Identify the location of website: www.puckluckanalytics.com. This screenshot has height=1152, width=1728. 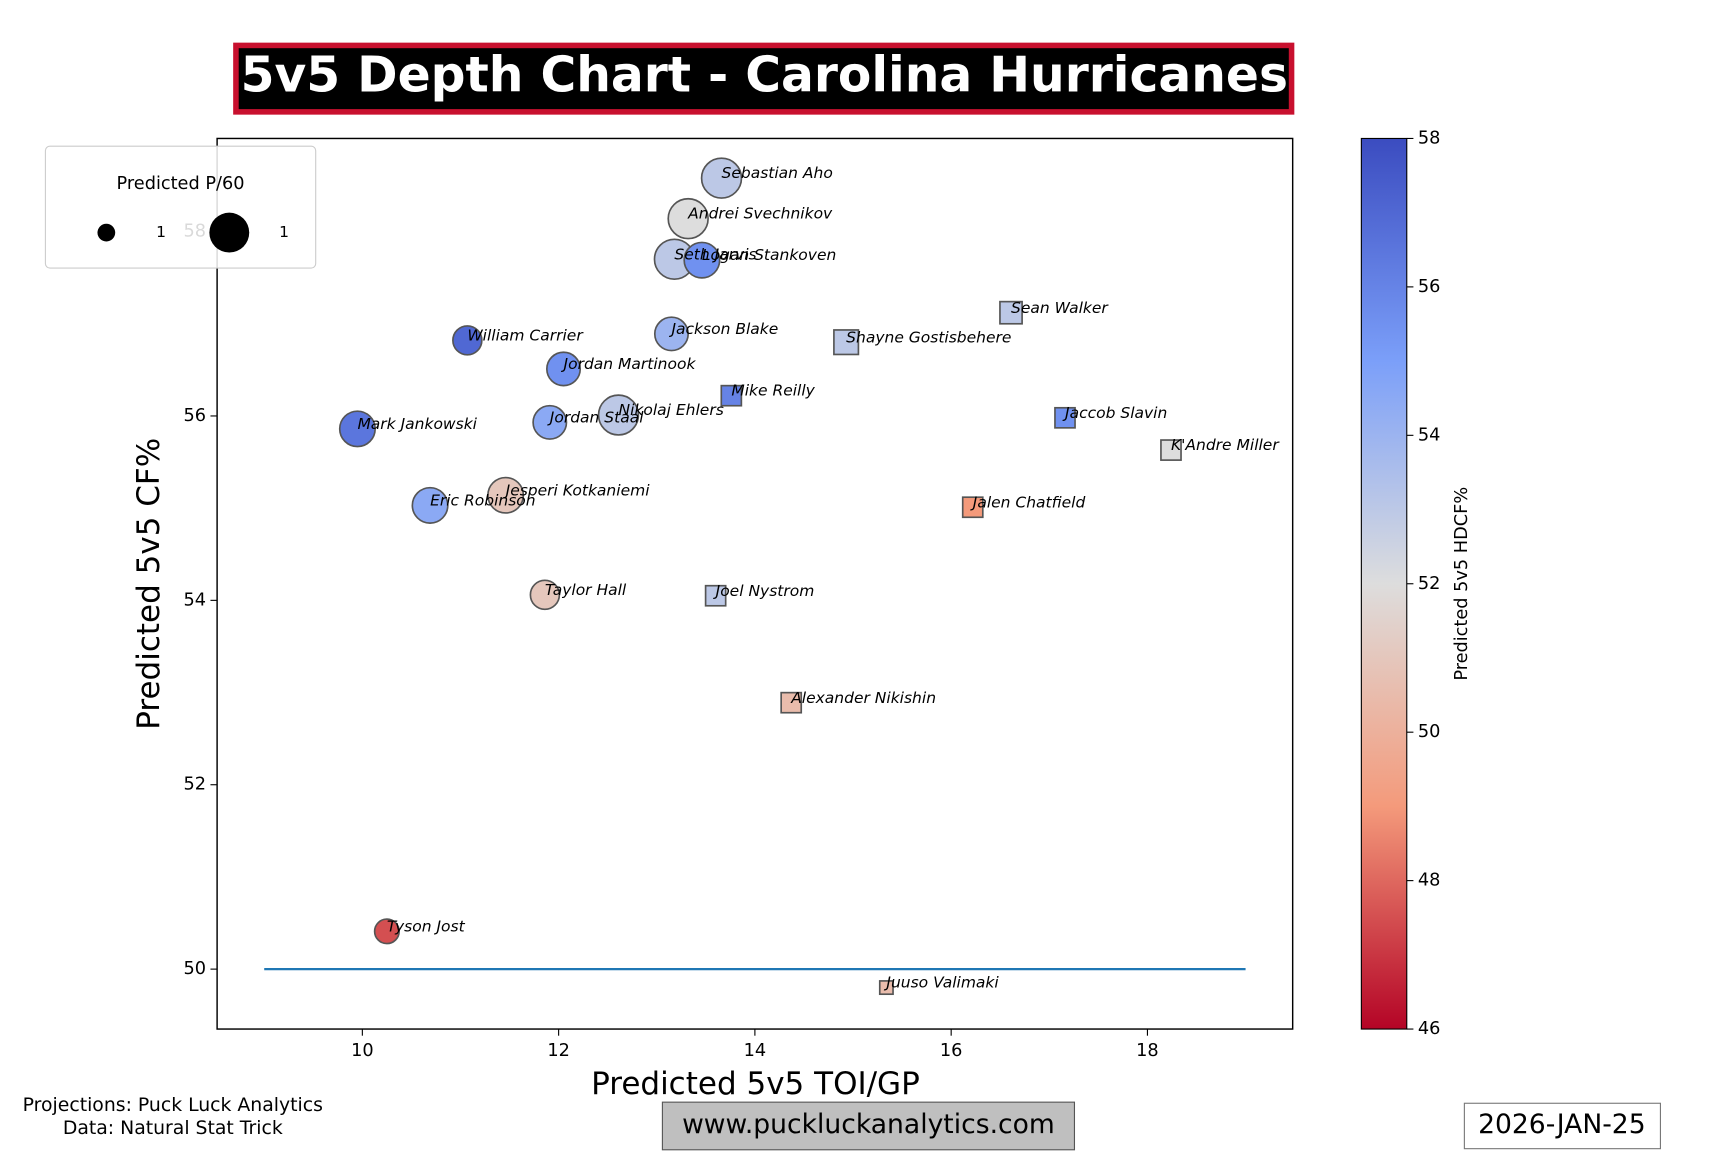
(868, 1124).